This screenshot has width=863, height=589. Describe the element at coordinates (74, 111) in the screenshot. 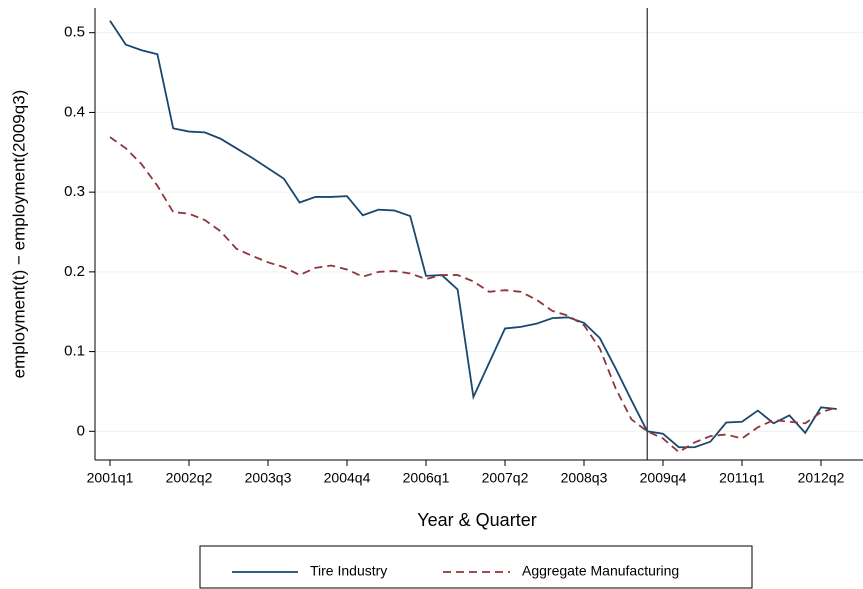

I see `y-tick-label: 0.4` at that location.